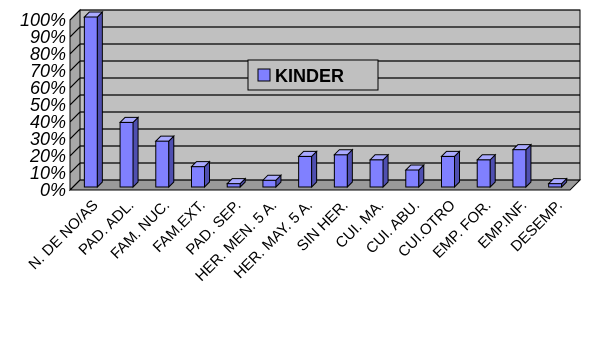 The image size is (590, 360). Describe the element at coordinates (47, 156) in the screenshot. I see `y-tick-label: 20%` at that location.